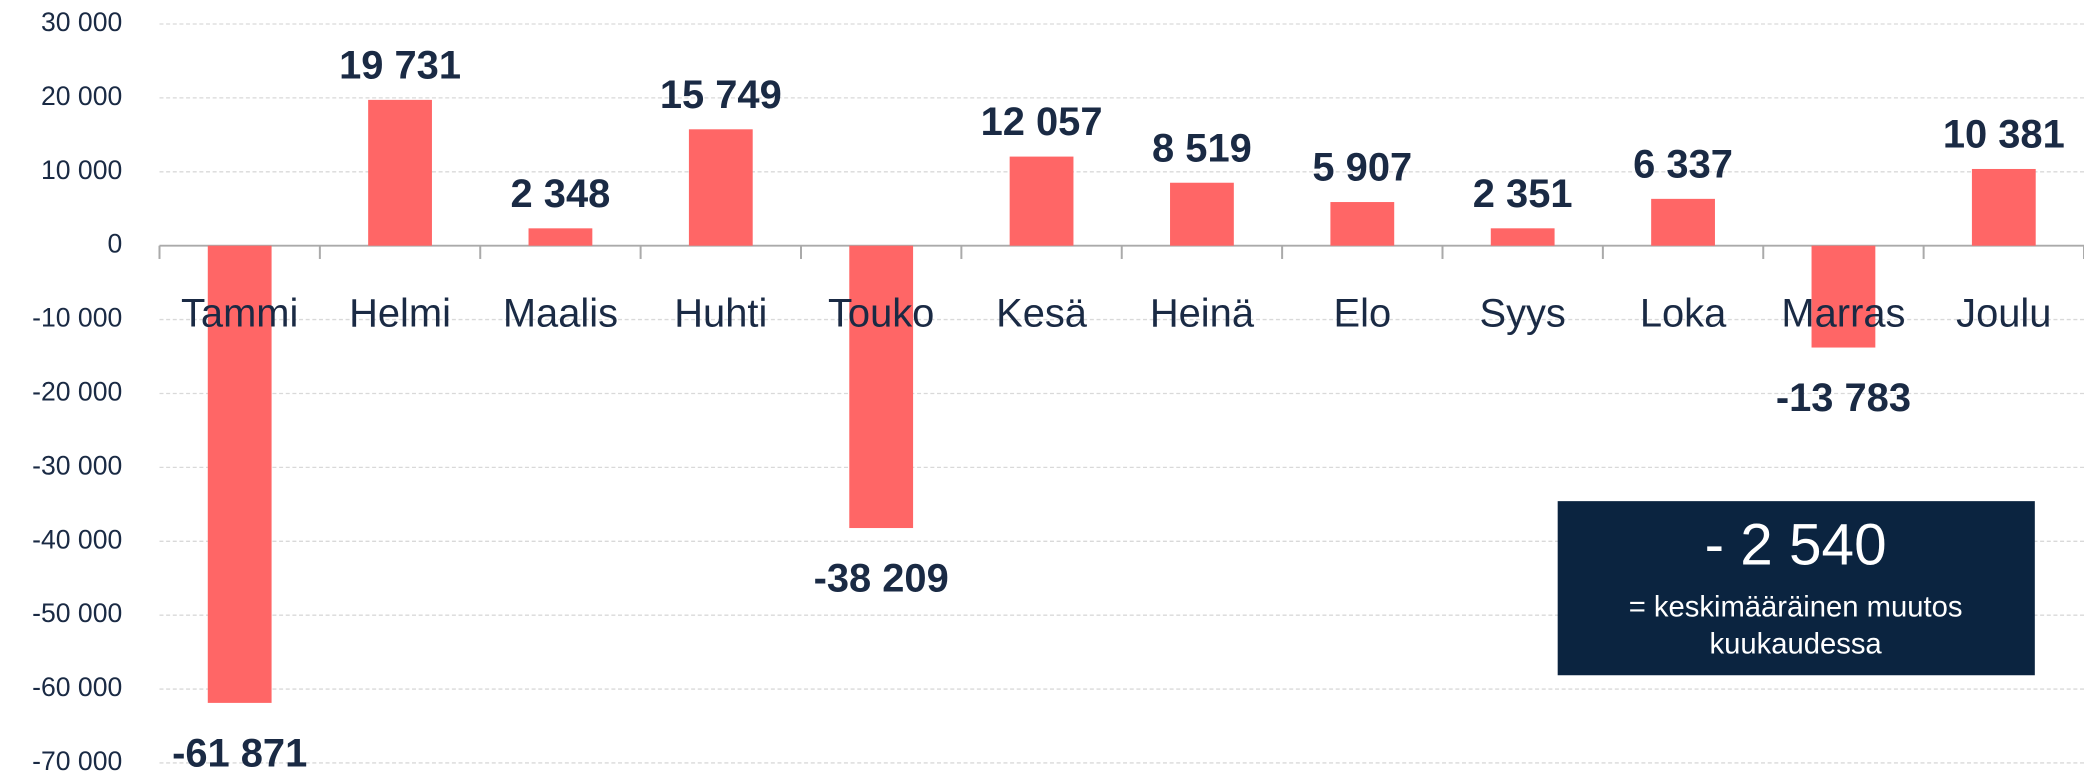 This screenshot has width=2084, height=775. I want to click on y-tick-label: -70 000, so click(77, 760).